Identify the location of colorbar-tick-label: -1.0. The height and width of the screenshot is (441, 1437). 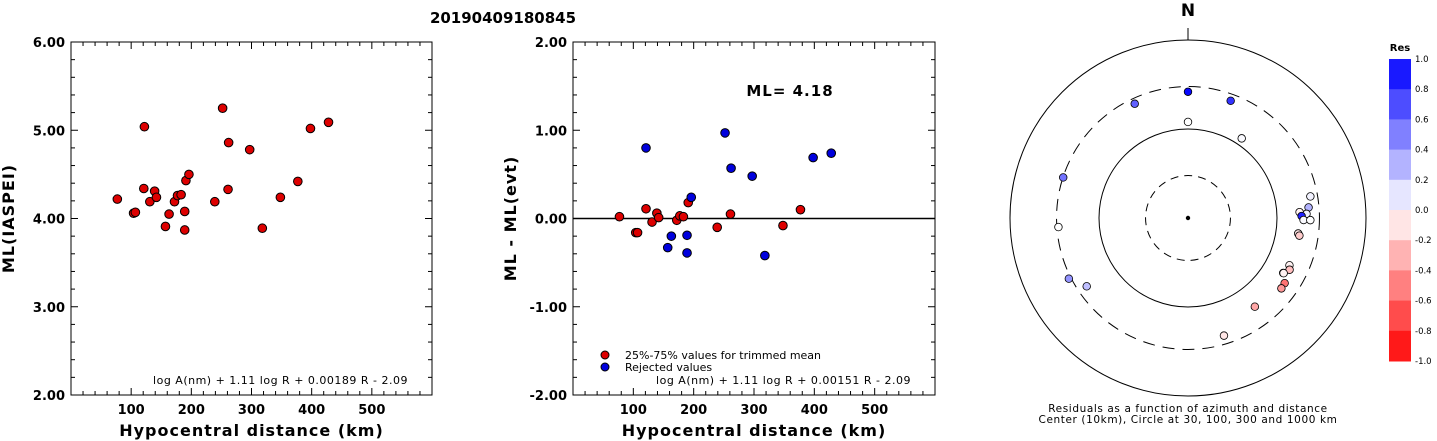
(1423, 362).